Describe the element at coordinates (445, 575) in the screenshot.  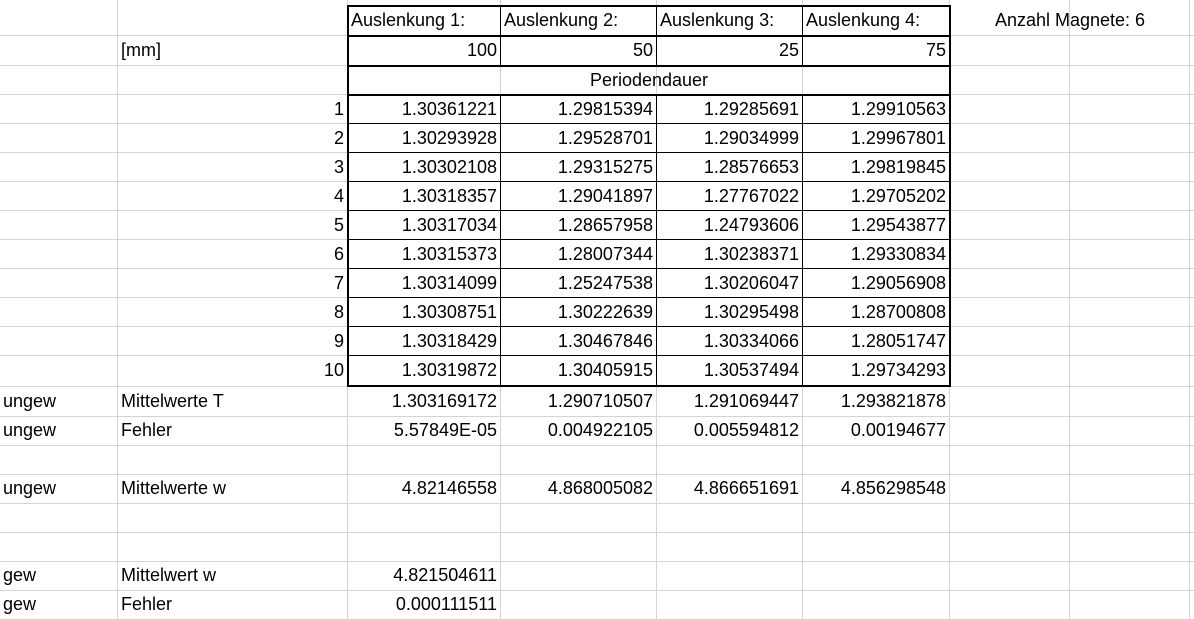
I see `weighted-mean-value: 4.821504611` at that location.